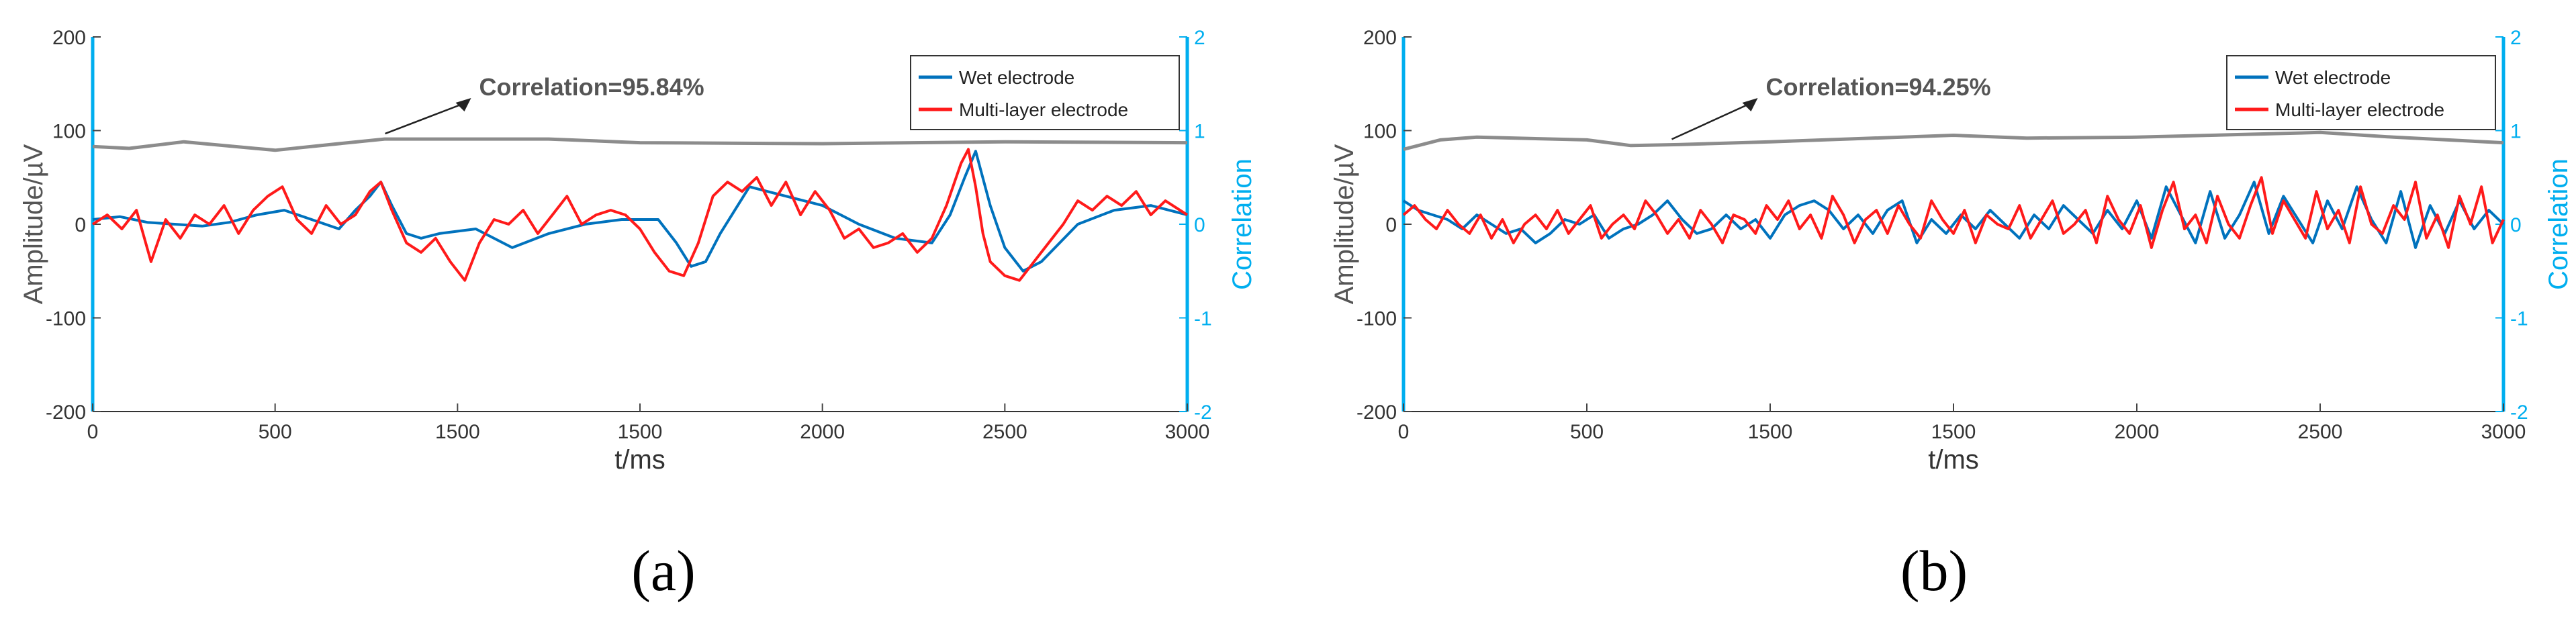 This screenshot has height=623, width=2576. What do you see at coordinates (1587, 432) in the screenshot?
I see `chart-b-xtick-label-1: 500` at bounding box center [1587, 432].